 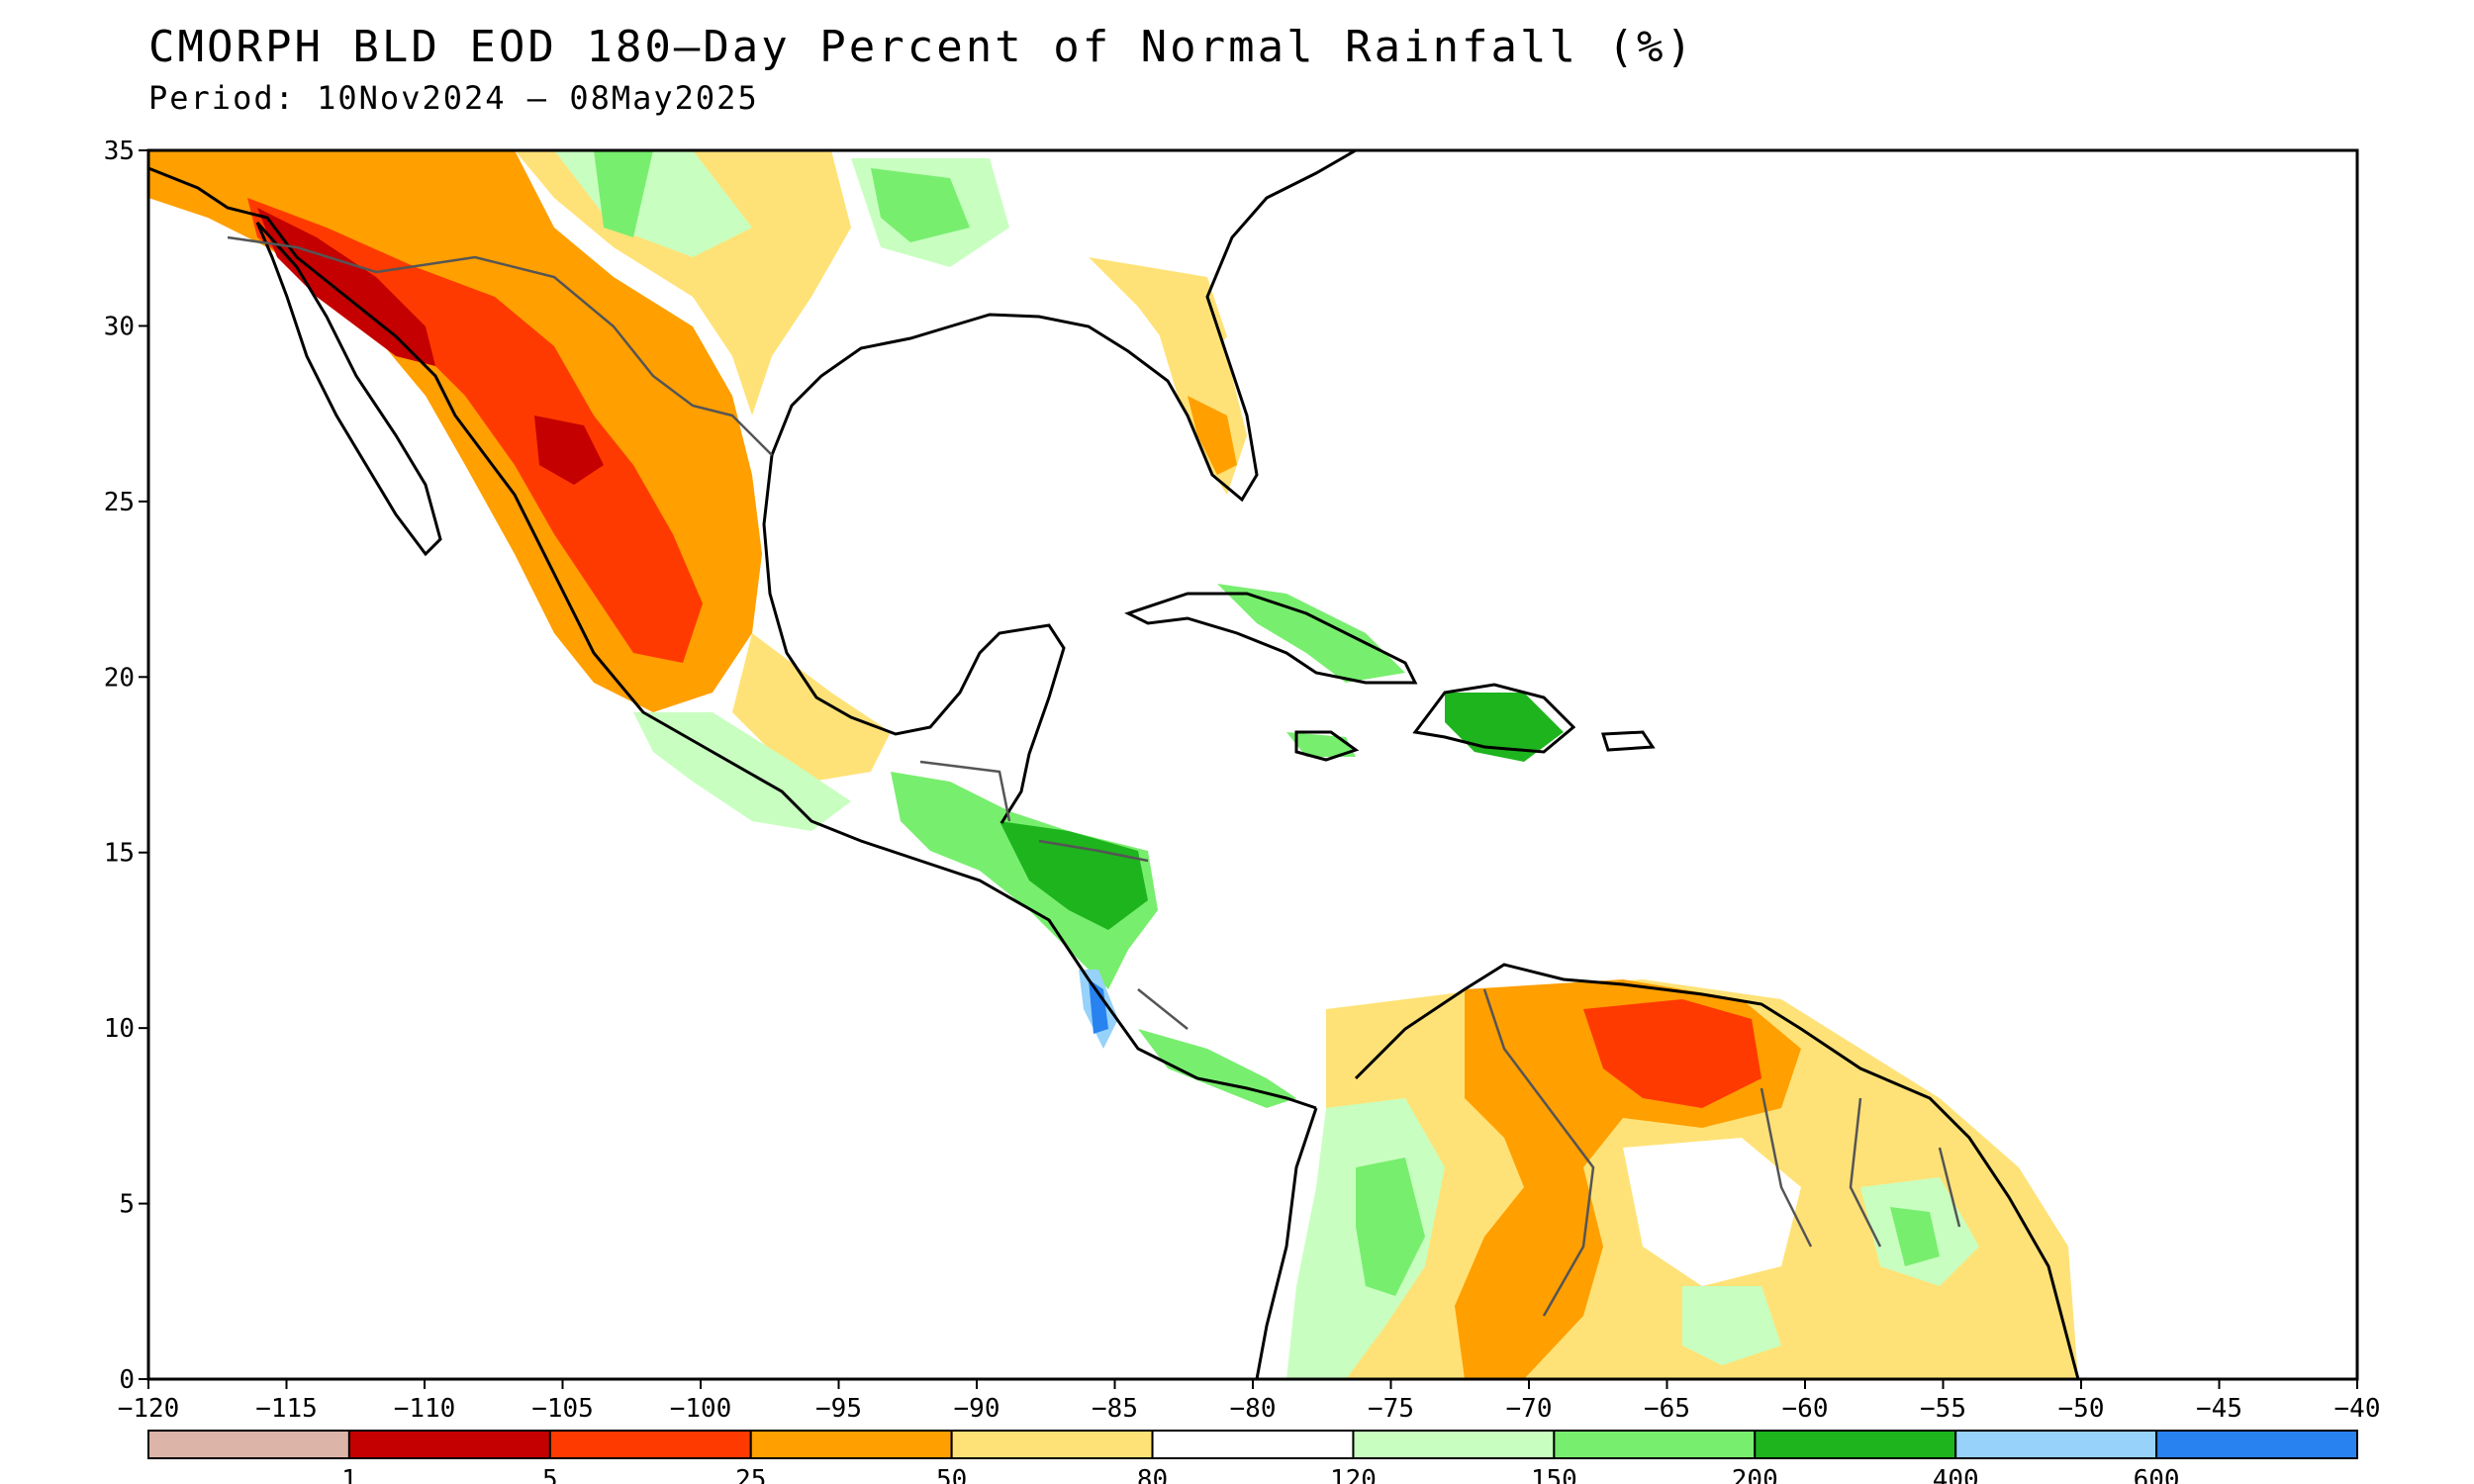 What do you see at coordinates (1153, 1474) in the screenshot?
I see `colorbar-label: 80` at bounding box center [1153, 1474].